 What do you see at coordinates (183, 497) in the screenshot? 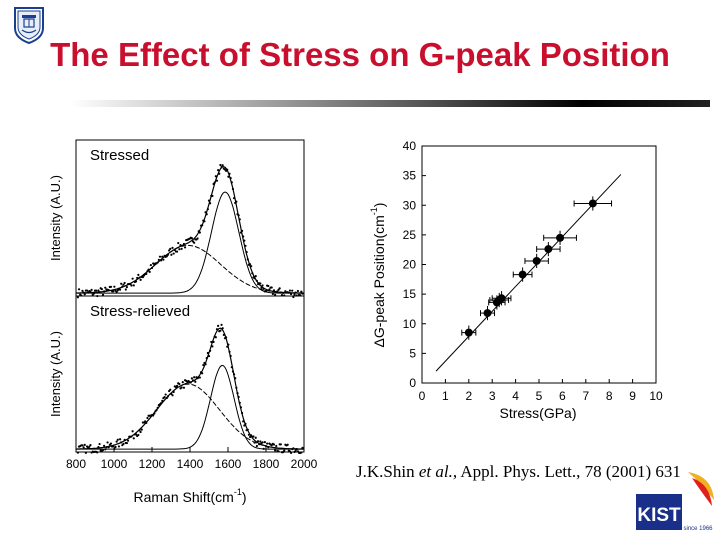
I see `spectra-xlabel-base: Raman Shift(cm` at bounding box center [183, 497].